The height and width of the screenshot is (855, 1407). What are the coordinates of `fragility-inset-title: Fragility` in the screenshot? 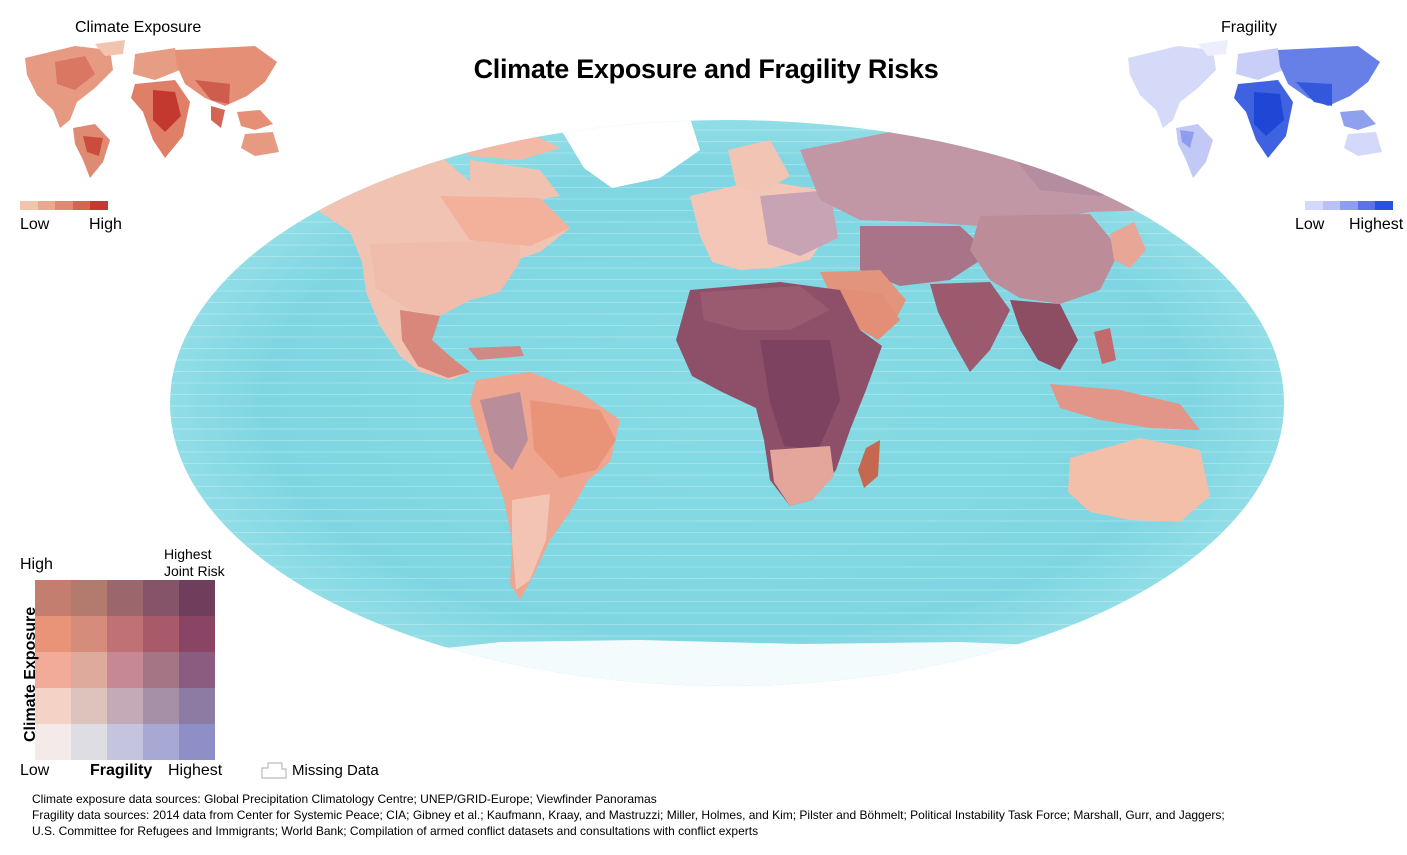 It's located at (1249, 27).